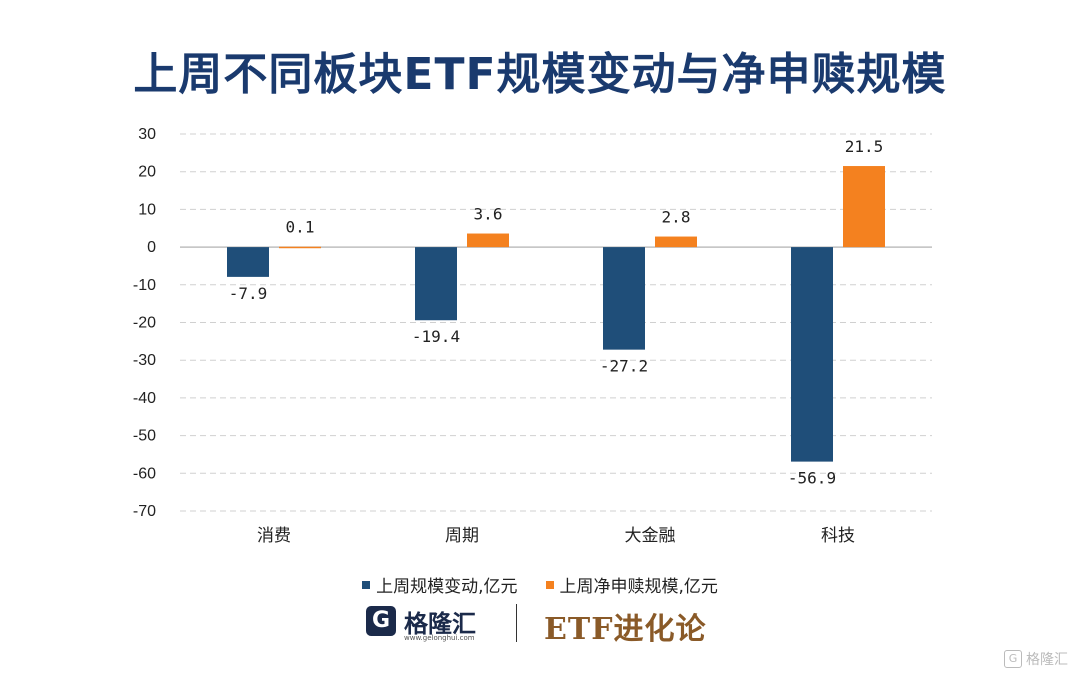  Describe the element at coordinates (144, 511) in the screenshot. I see `y-tick-label: -70` at that location.